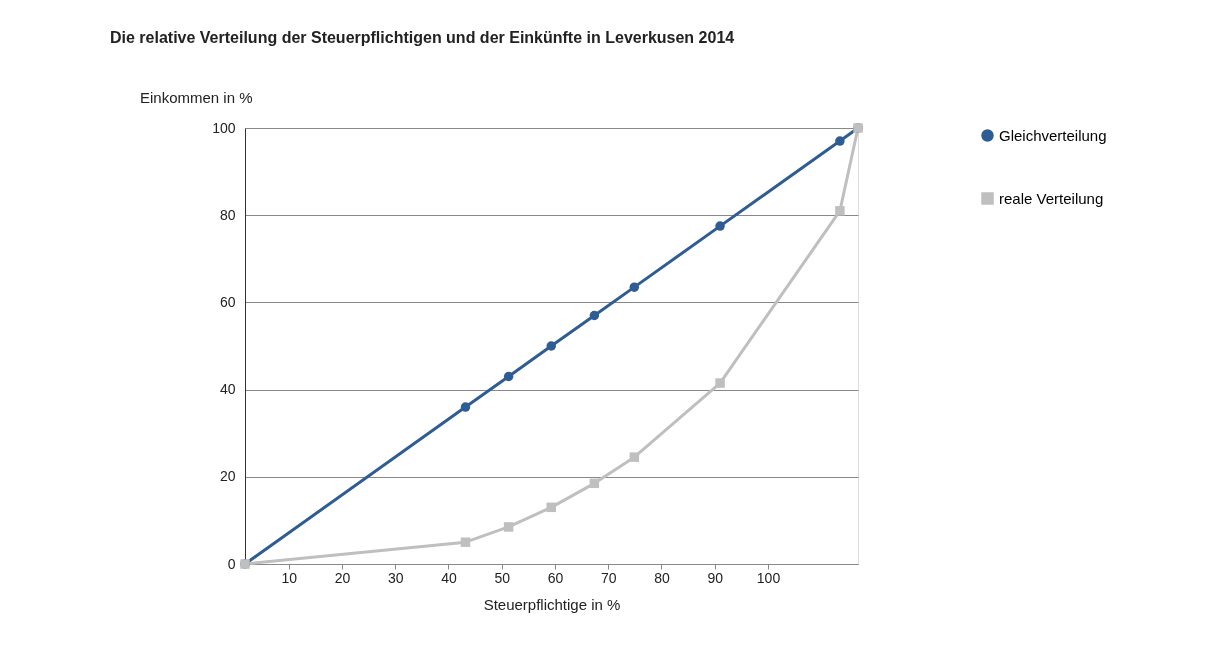 The height and width of the screenshot is (662, 1213). I want to click on x-tick-label: 10, so click(289, 577).